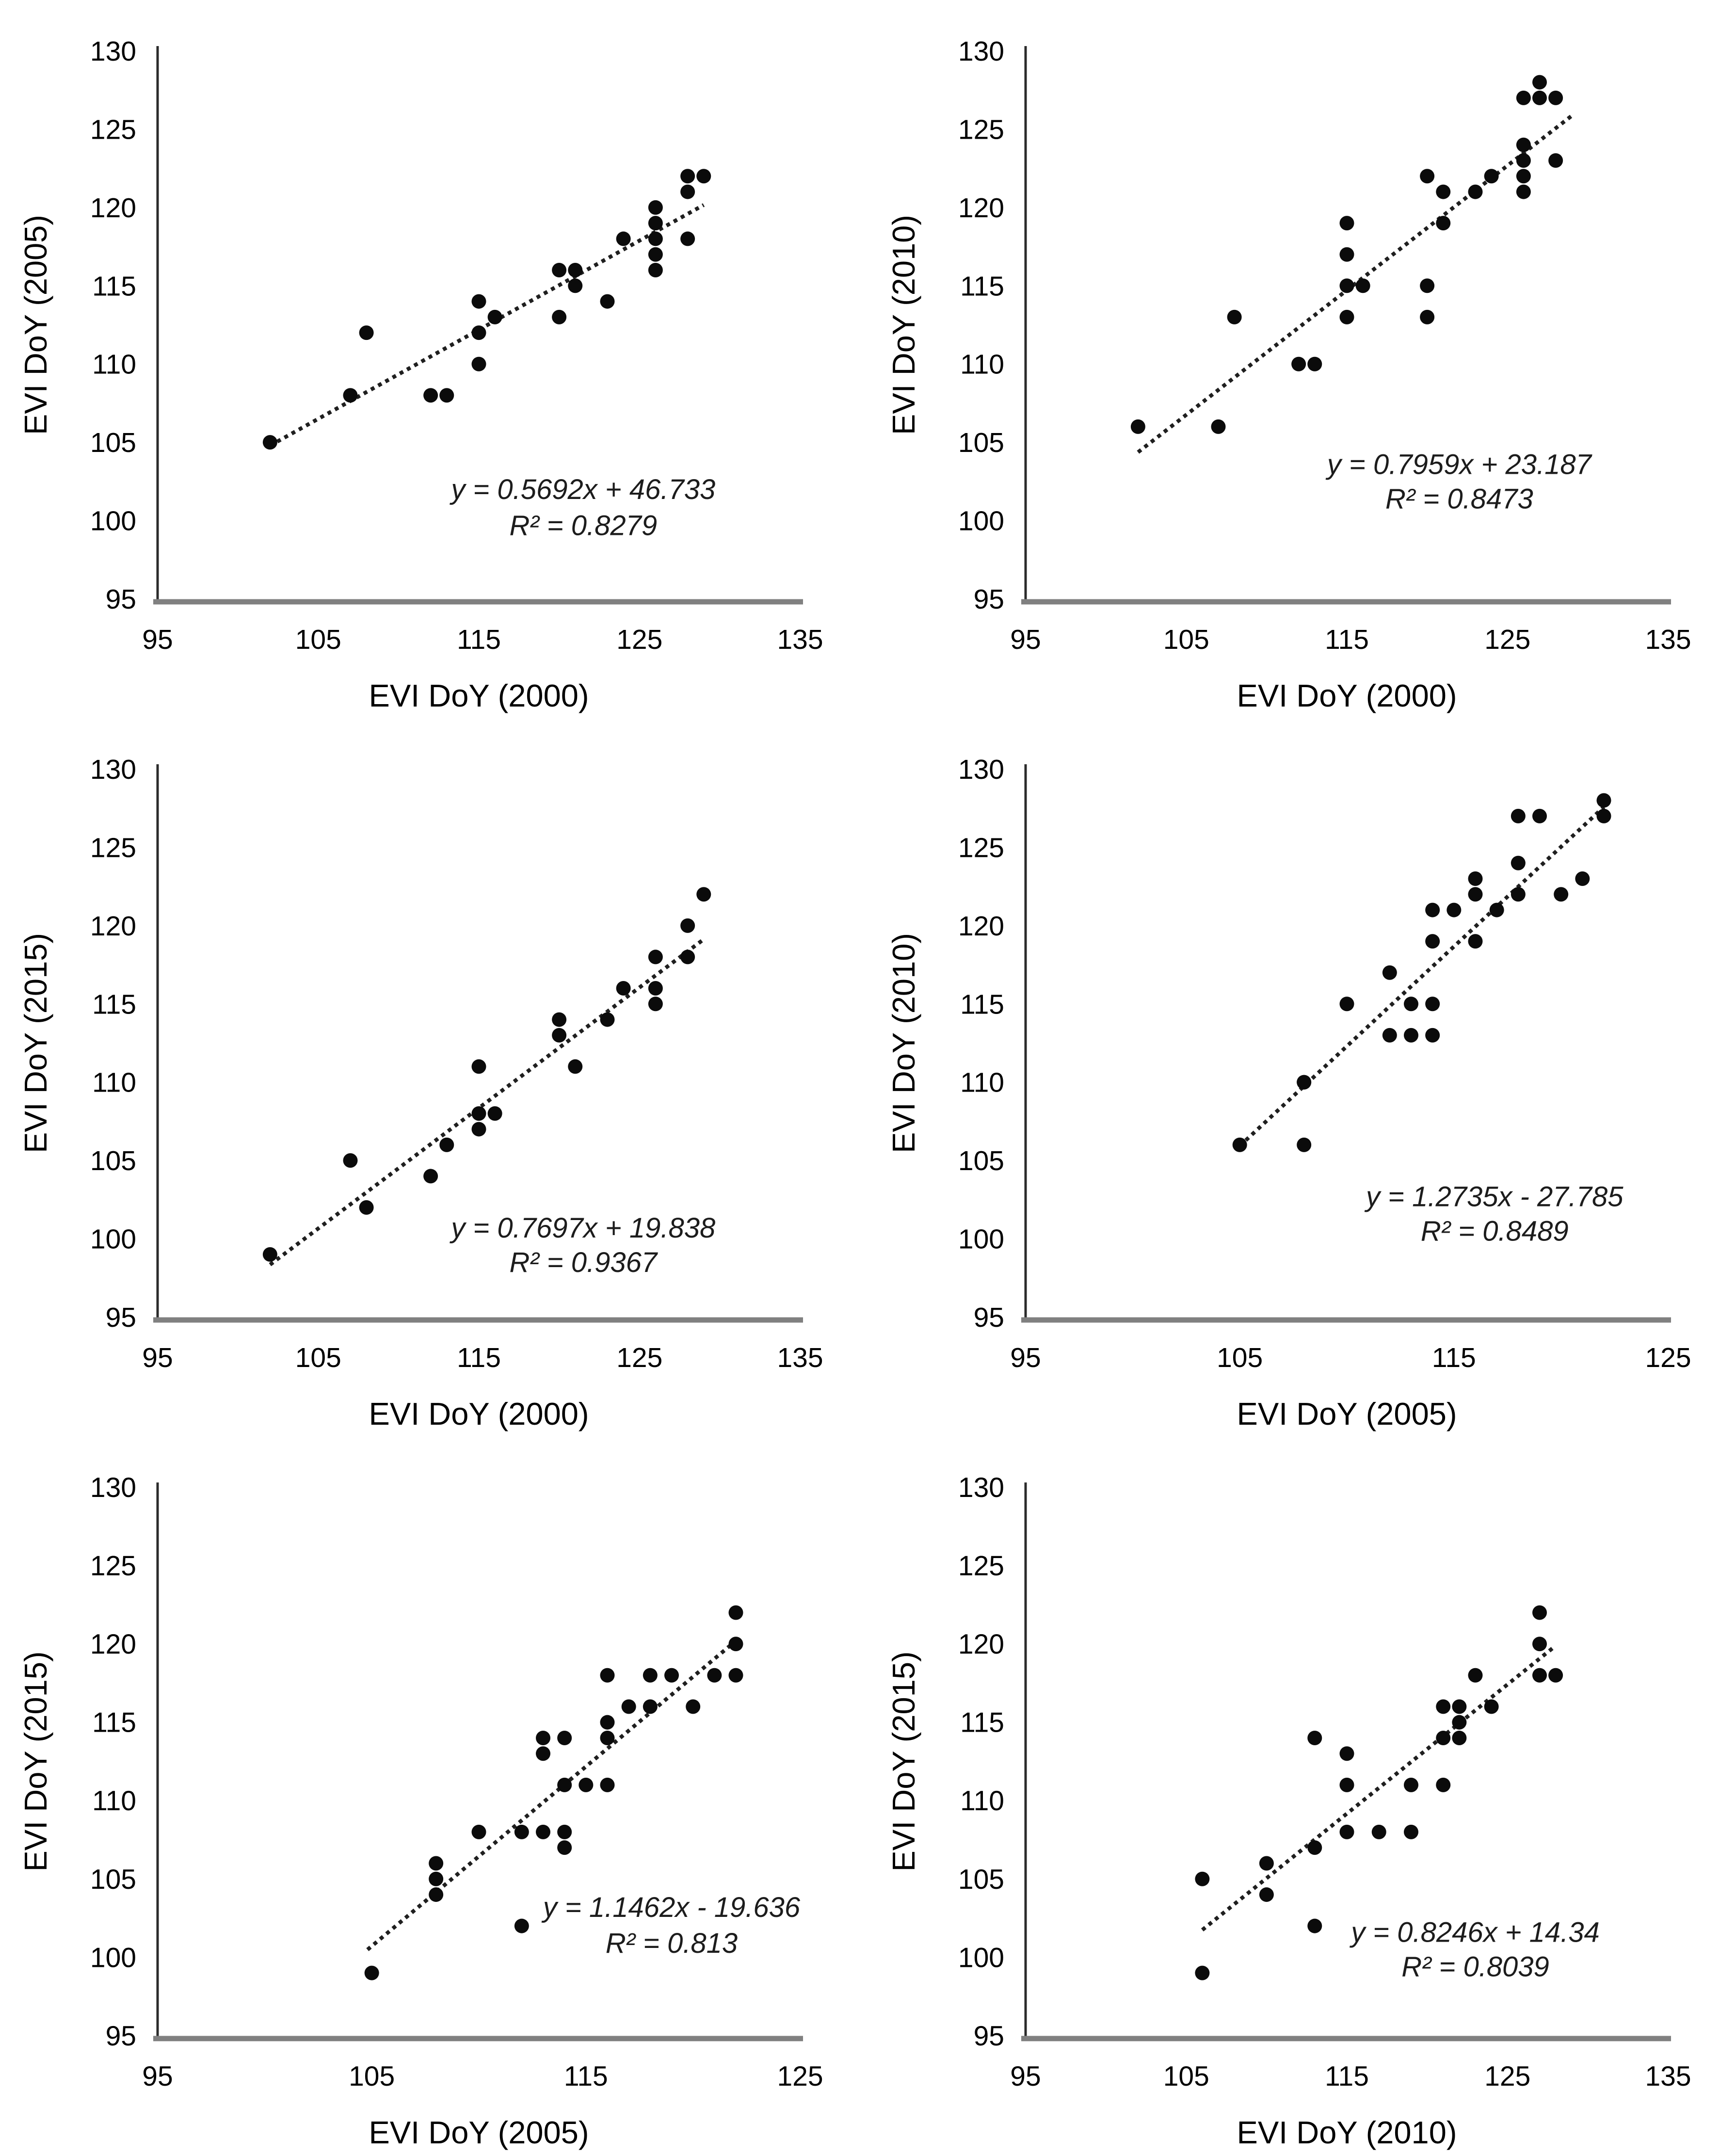 The height and width of the screenshot is (2155, 1736). What do you see at coordinates (113, 1240) in the screenshot?
I see `y-tick-label: 100` at bounding box center [113, 1240].